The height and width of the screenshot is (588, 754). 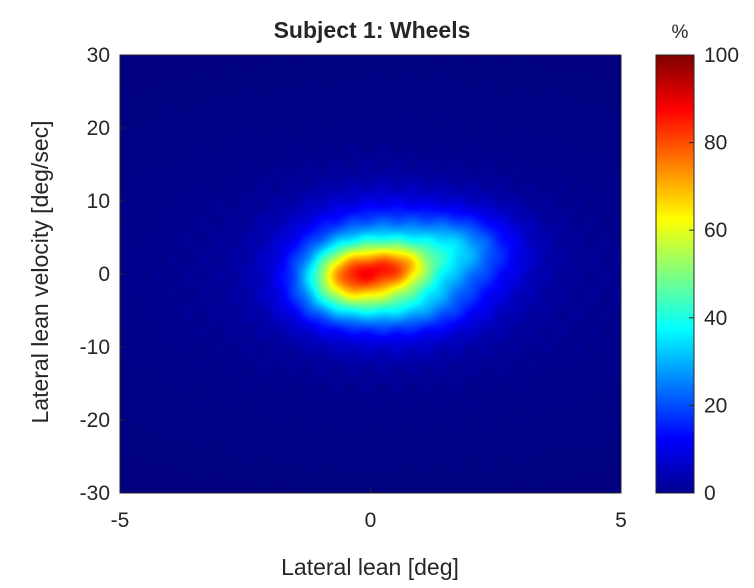 I want to click on y-axis-ticks: -30 -20 -10 0 10 20 30, so click(x=102, y=274).